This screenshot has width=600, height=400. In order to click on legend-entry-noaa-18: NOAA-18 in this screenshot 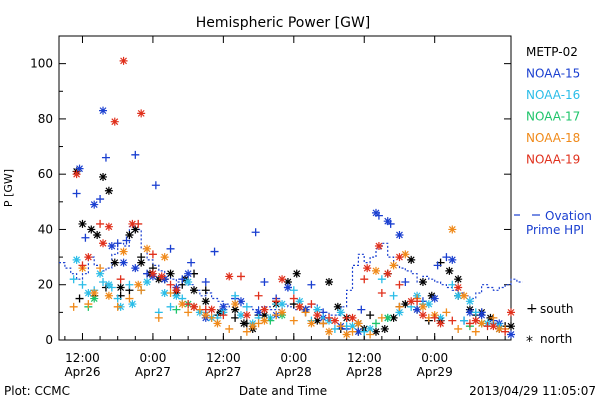, I will do `click(553, 138)`.